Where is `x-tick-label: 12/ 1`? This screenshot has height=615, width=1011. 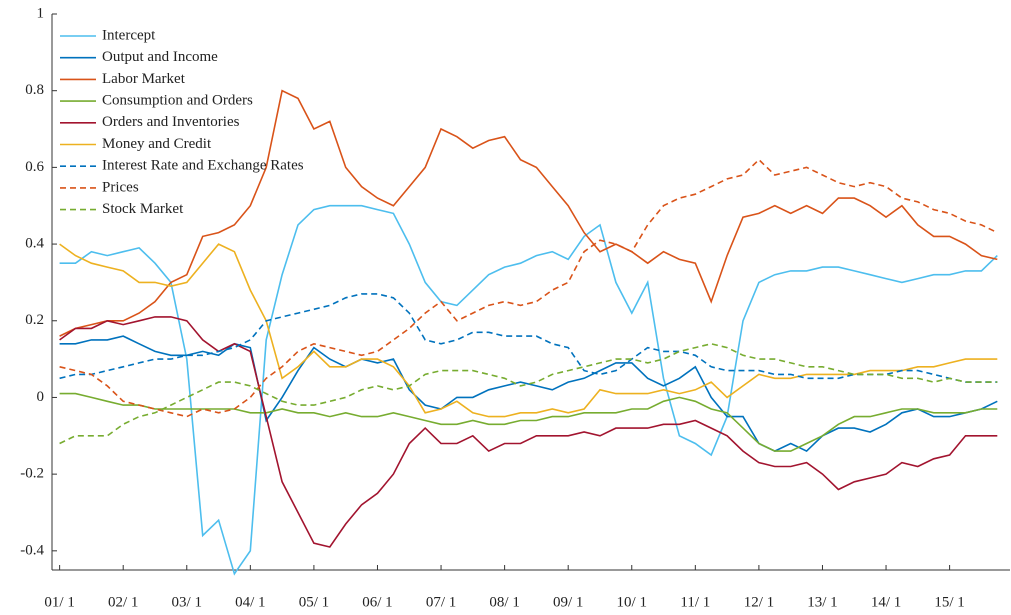
x-tick-label: 12/ 1 is located at coordinates (759, 602).